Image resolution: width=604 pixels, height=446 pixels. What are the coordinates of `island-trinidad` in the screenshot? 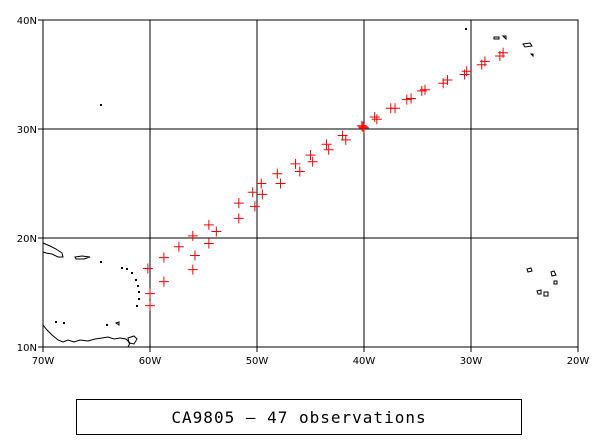 It's located at (132, 340).